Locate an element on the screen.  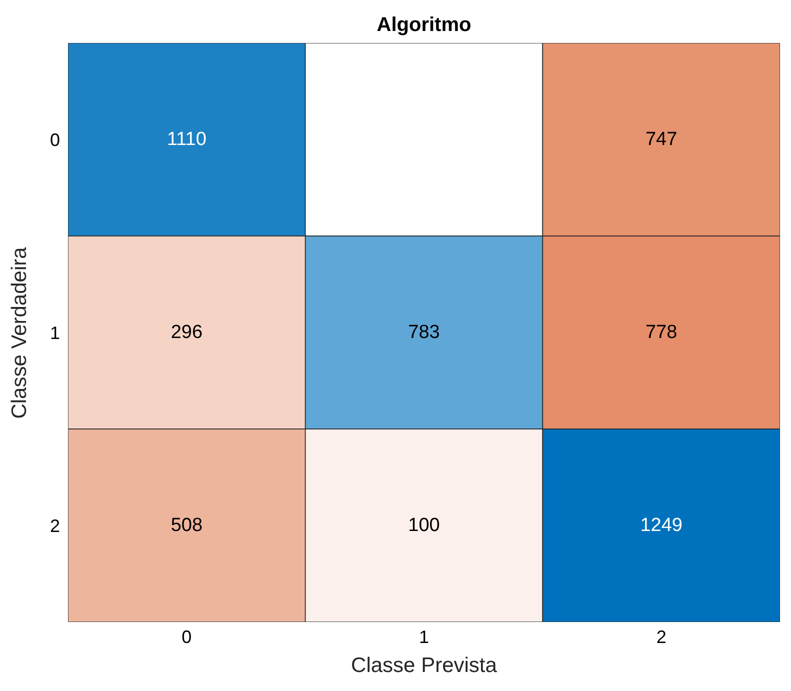
data-label: 296 is located at coordinates (186, 332).